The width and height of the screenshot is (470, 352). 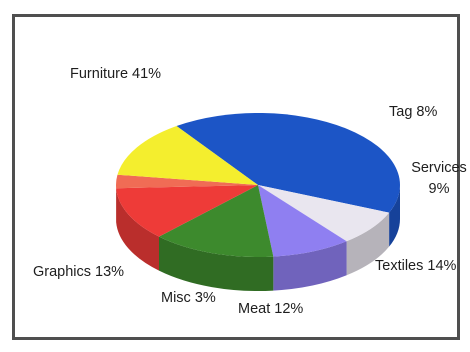 What do you see at coordinates (310, 266) in the screenshot?
I see `slice-side-services` at bounding box center [310, 266].